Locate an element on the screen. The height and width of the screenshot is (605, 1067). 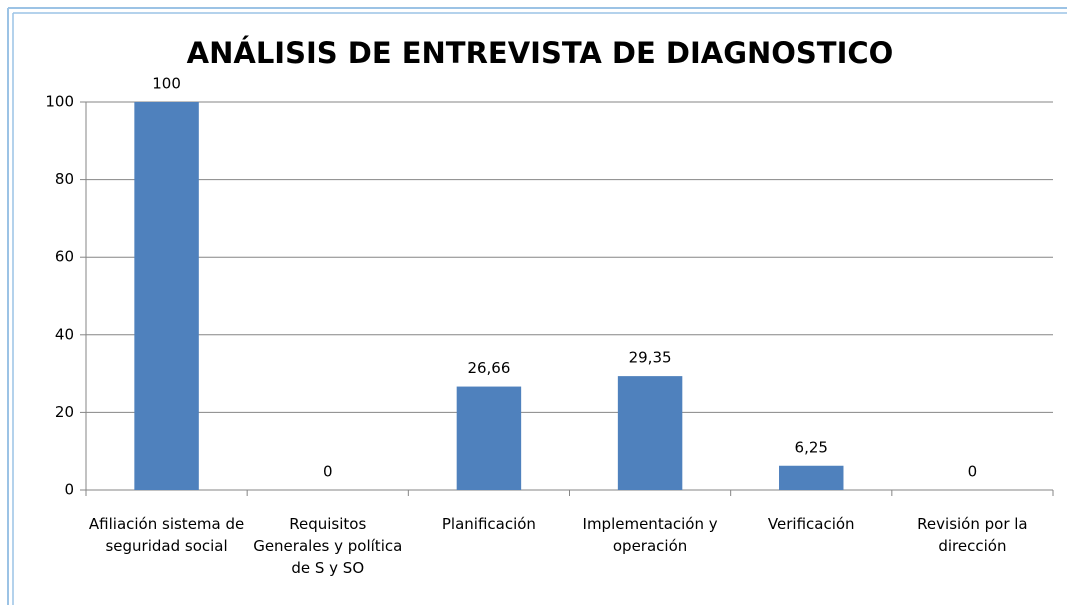
x-tick-label: Planificación is located at coordinates (488, 524).